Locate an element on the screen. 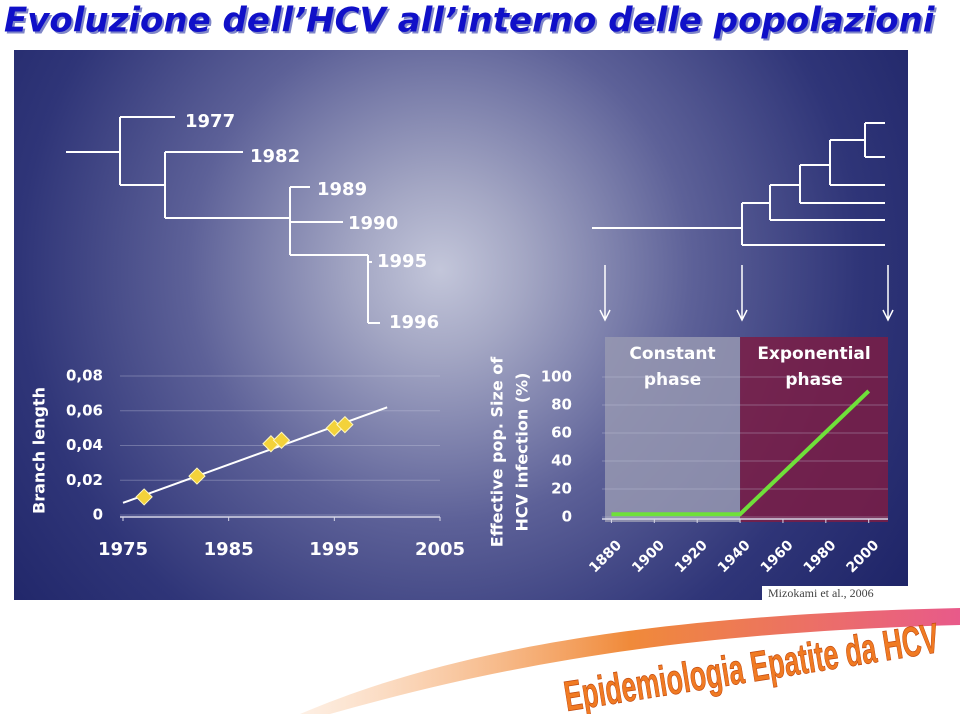 The image size is (960, 714). phase-arrows is located at coordinates (746, 293).